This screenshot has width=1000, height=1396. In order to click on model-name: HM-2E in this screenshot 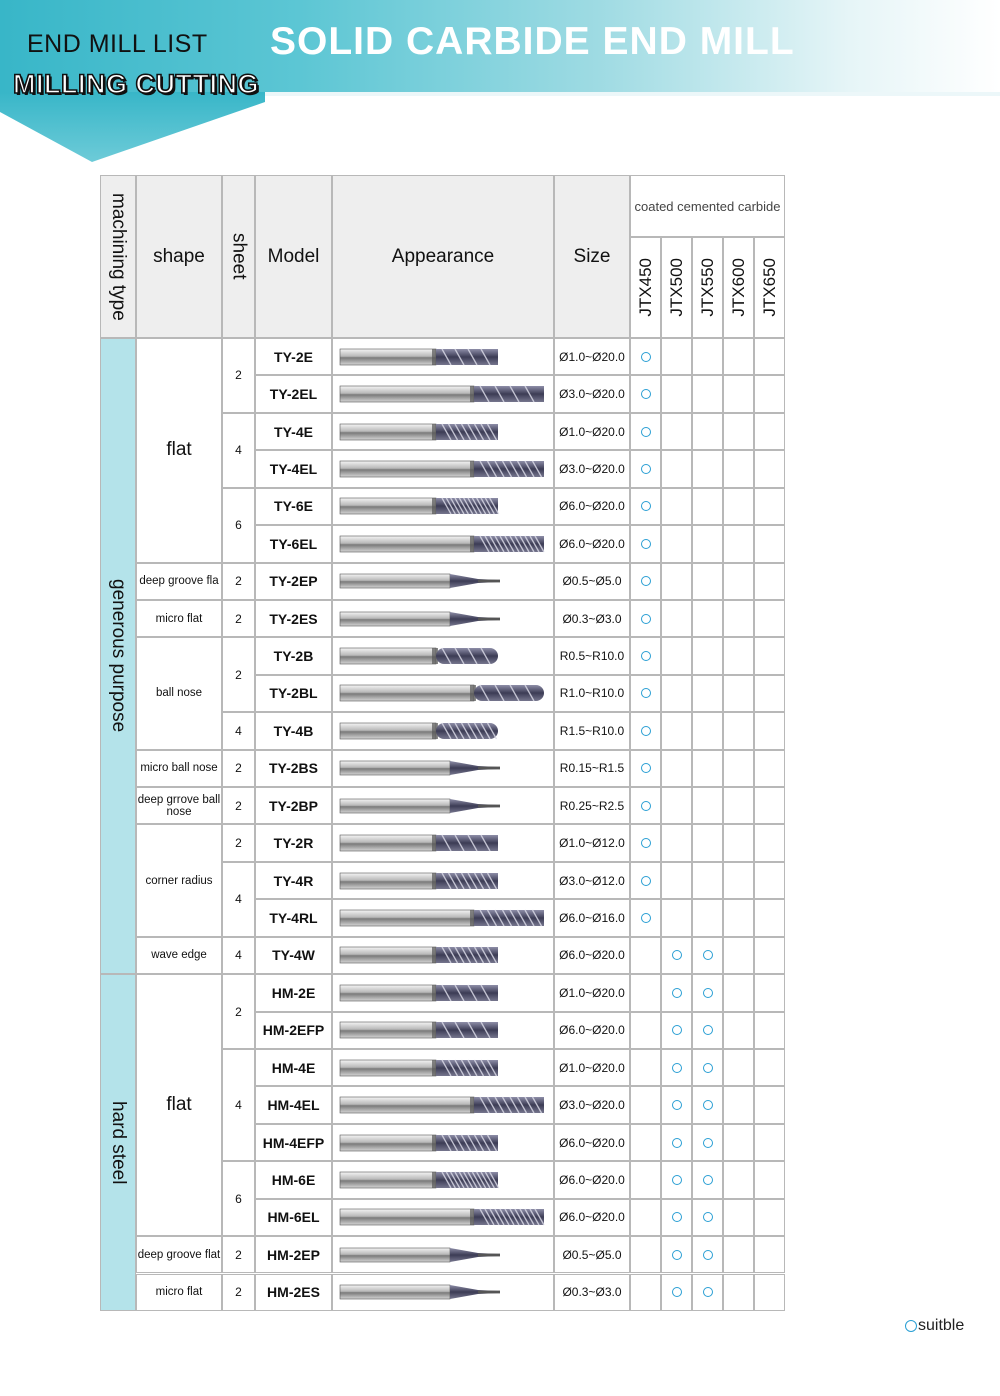, I will do `click(293, 992)`.